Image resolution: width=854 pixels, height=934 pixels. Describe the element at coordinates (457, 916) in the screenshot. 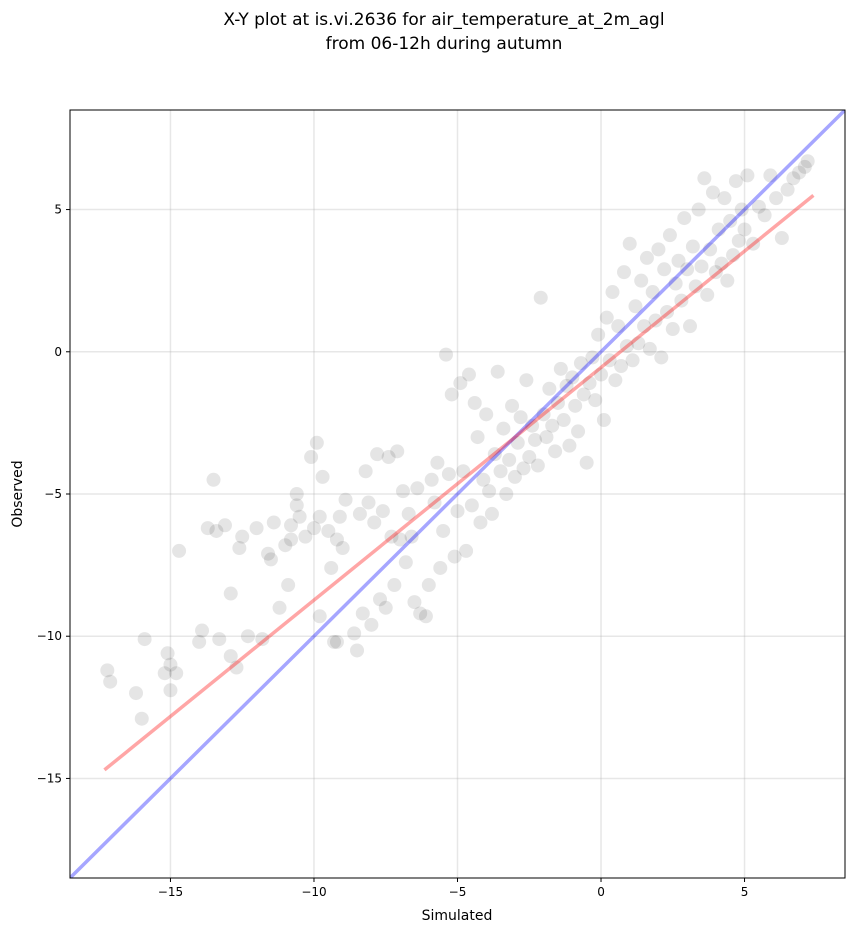

I see `x-axis-label: Simulated` at that location.